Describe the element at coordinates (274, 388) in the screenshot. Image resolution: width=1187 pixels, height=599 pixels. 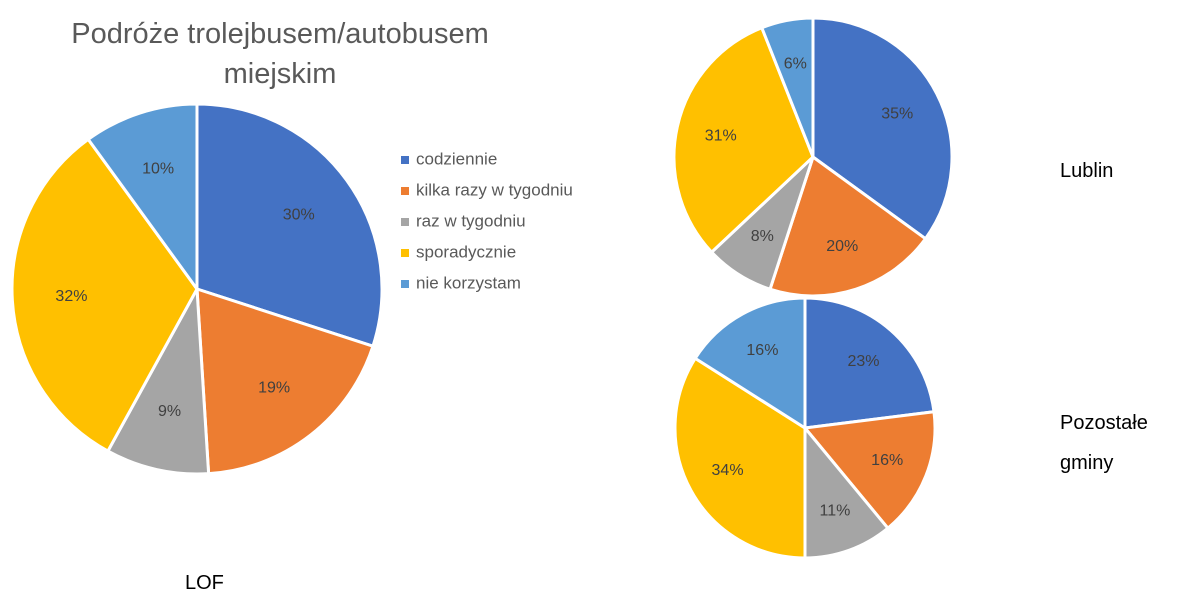
I see `data-label: 19%` at that location.